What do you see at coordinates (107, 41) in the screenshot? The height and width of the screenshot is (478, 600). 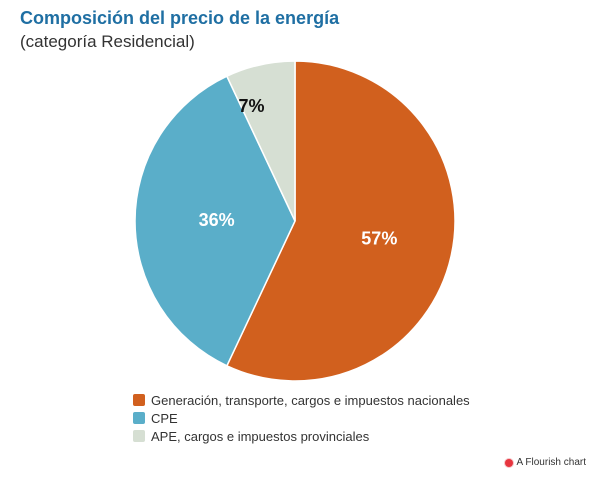 I see `chart-subtitle: (categoría Residencial)` at bounding box center [107, 41].